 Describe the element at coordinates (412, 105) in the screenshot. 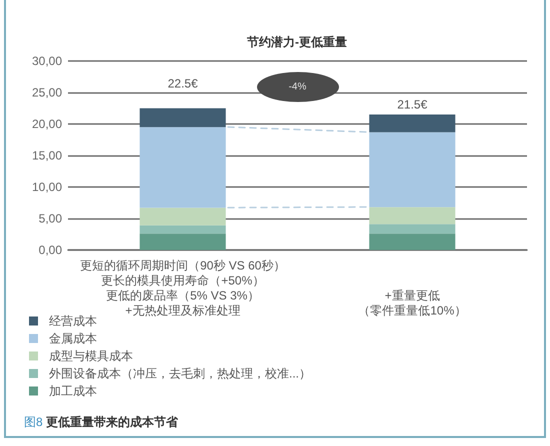

I see `total-label: 21.5€` at that location.